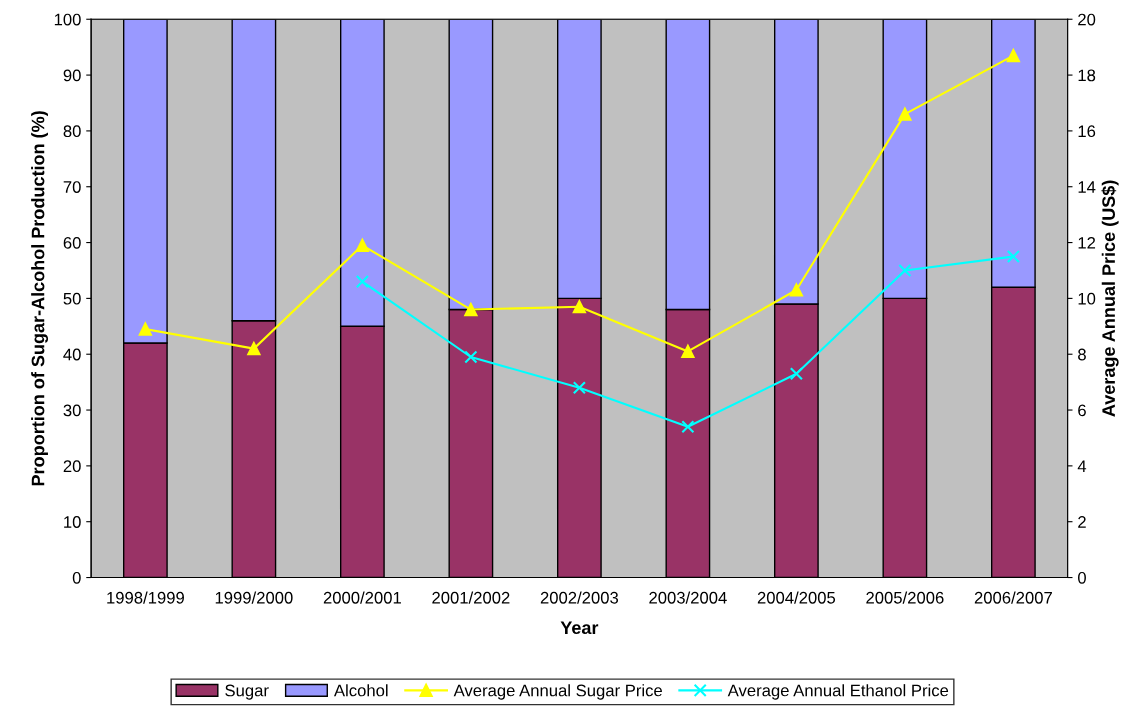  I want to click on x-tick-label: 1999/2000, so click(254, 597).